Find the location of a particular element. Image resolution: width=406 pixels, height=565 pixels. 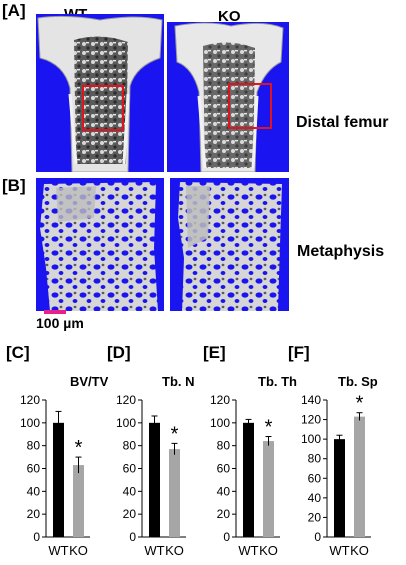

femur-wt-render is located at coordinates (100, 93).